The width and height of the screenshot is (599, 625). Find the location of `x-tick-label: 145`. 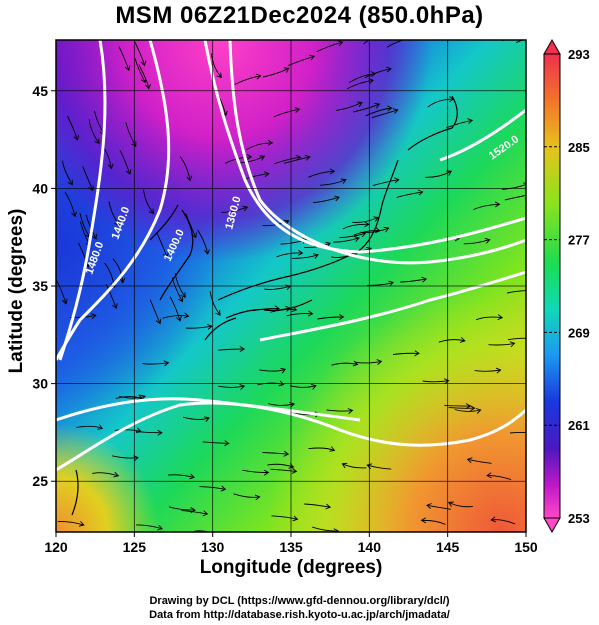

x-tick-label: 145 is located at coordinates (448, 547).